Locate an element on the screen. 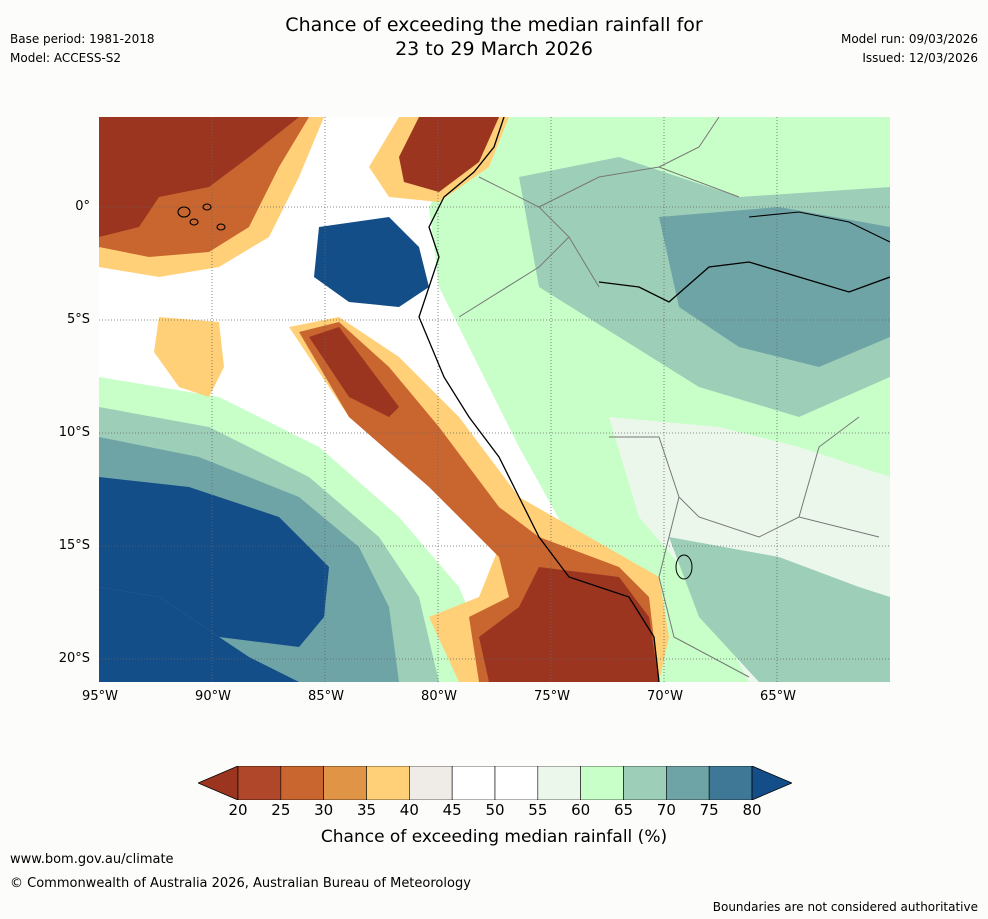 The height and width of the screenshot is (919, 988). colorbar-tick-label: 45 is located at coordinates (452, 810).